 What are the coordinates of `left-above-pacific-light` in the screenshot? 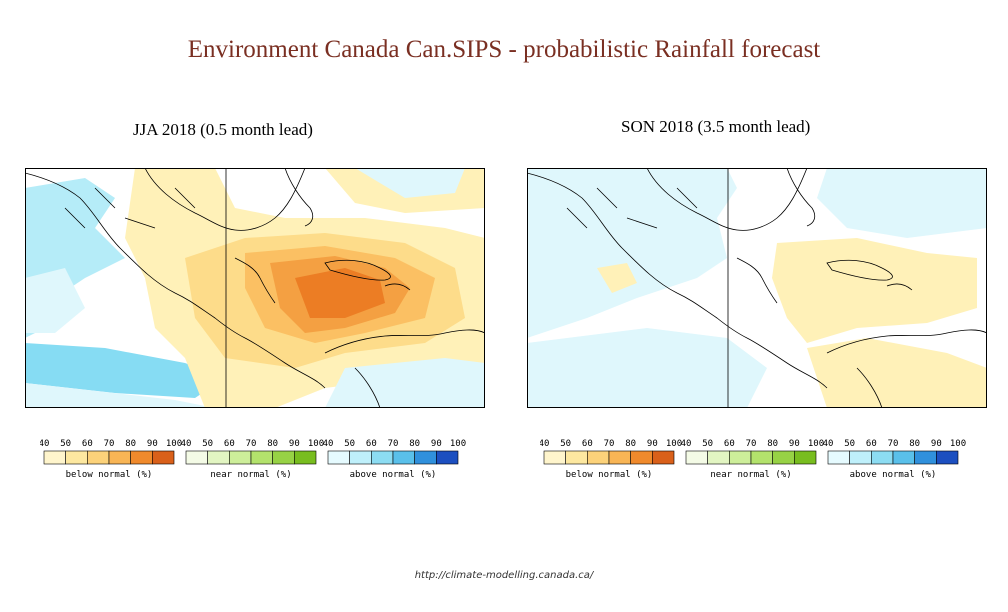 It's located at (55, 300).